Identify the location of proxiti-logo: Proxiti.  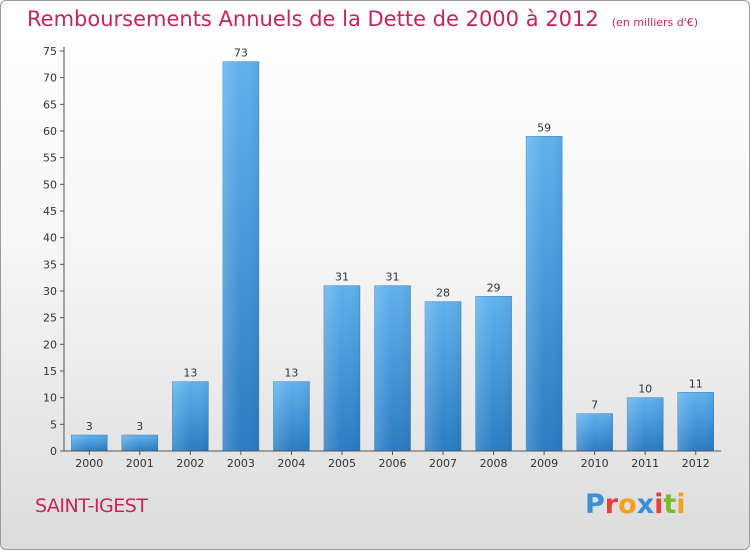
(635, 504).